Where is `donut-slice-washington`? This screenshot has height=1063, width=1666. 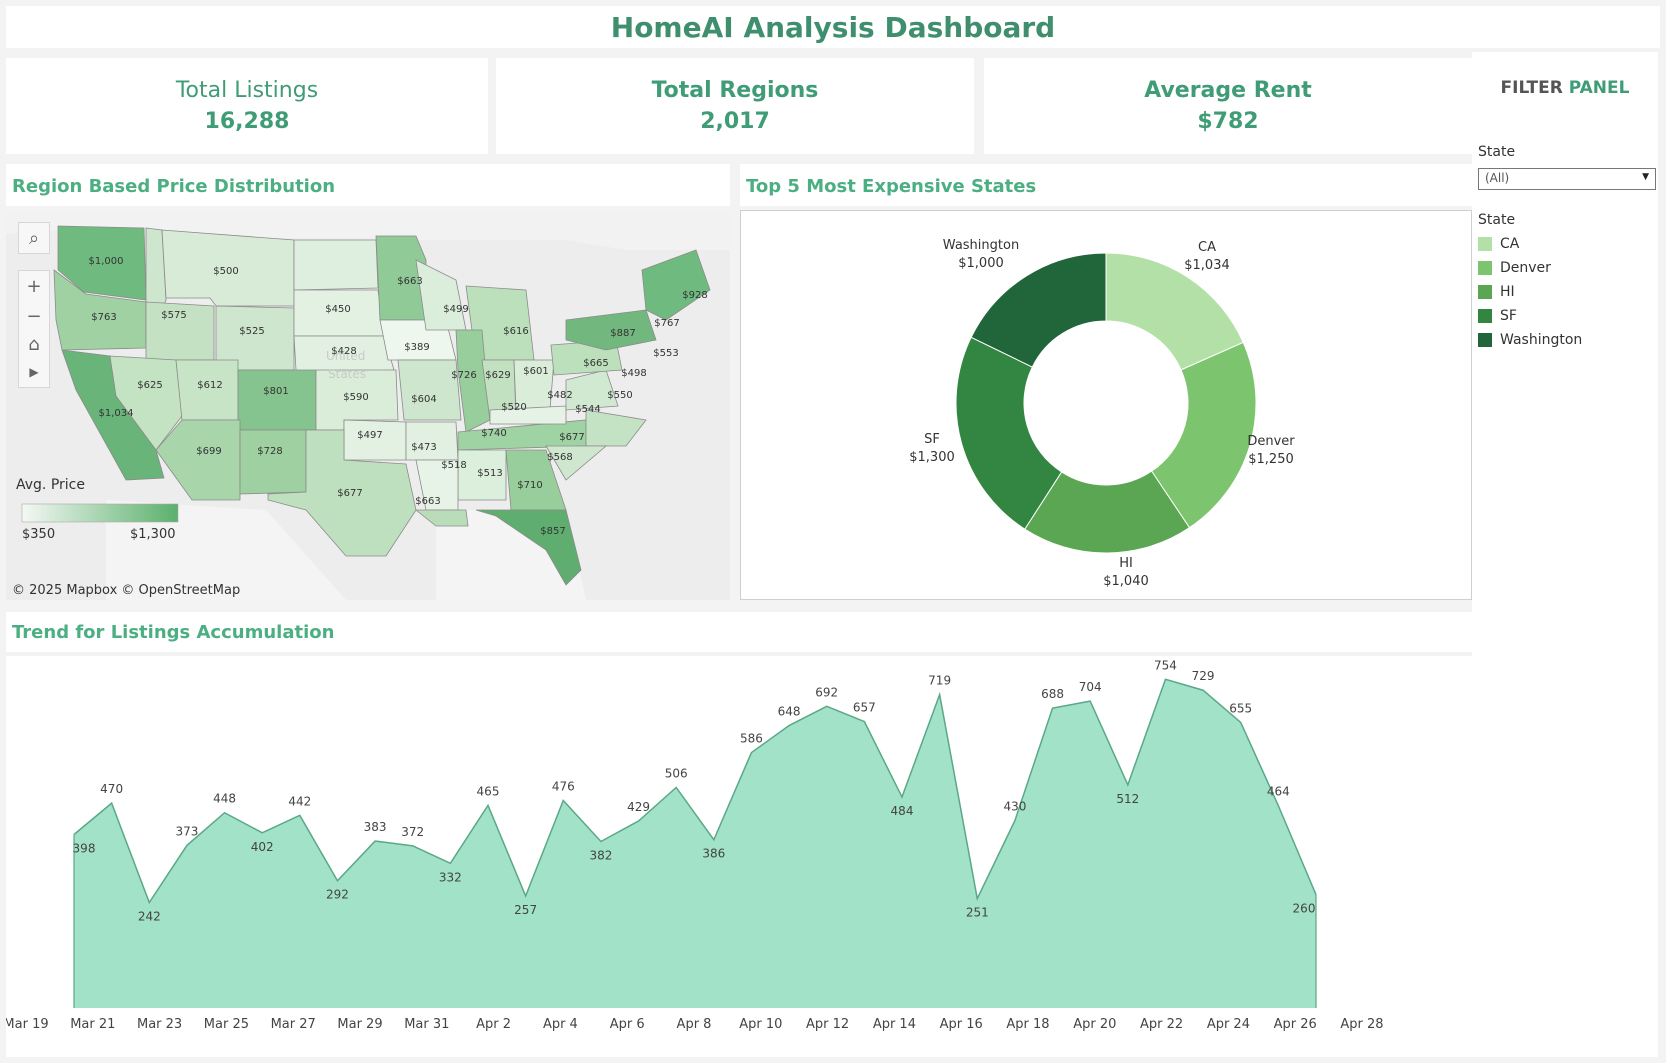 donut-slice-washington is located at coordinates (1038, 310).